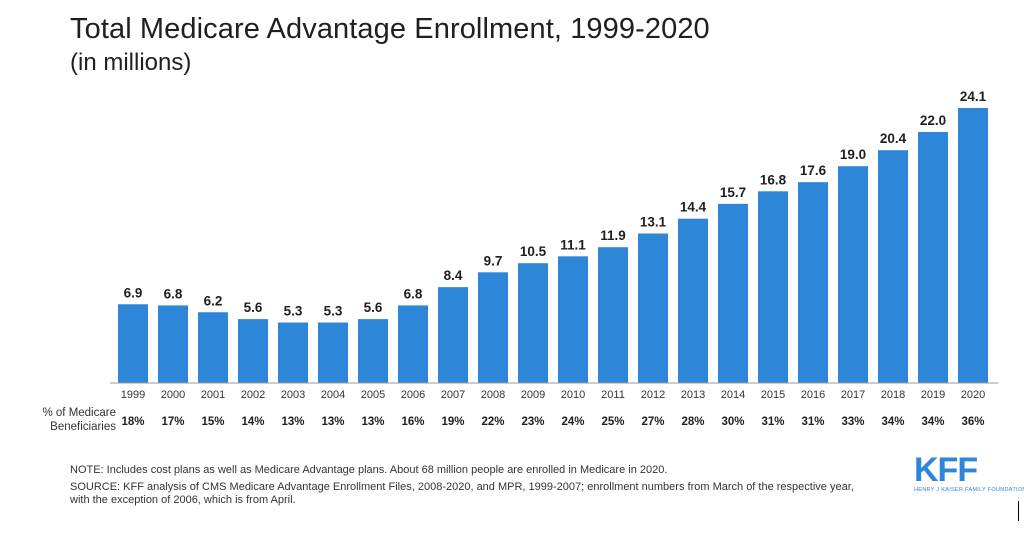 The width and height of the screenshot is (1024, 542). What do you see at coordinates (733, 192) in the screenshot?
I see `bar-value-label-2014: 15.7` at bounding box center [733, 192].